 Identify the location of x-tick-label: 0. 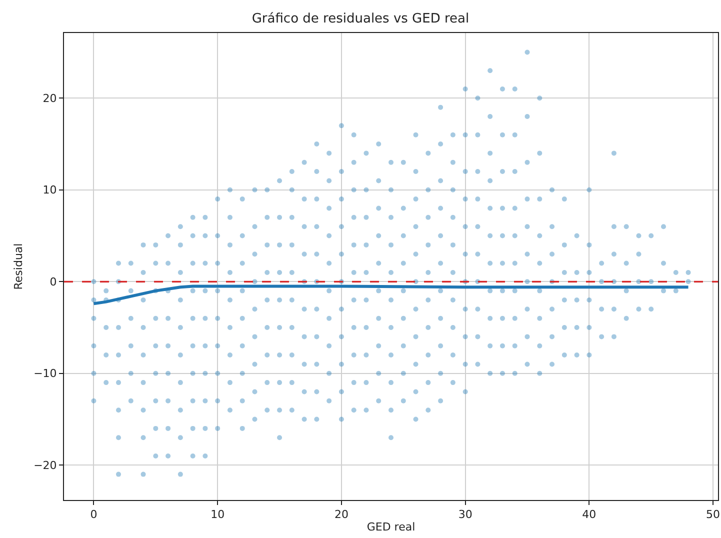
(94, 515).